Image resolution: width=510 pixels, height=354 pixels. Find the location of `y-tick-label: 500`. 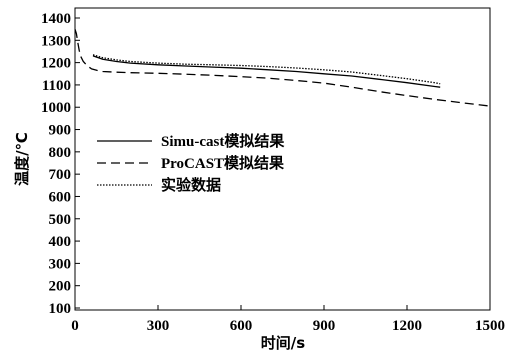

y-tick-label: 500 is located at coordinates (60, 220).